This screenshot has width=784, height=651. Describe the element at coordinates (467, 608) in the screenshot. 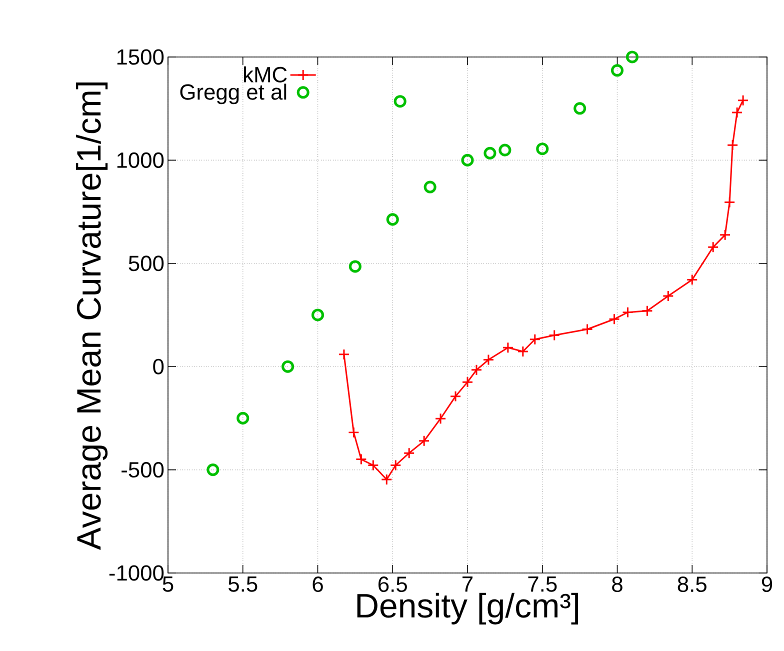

I see `x-axis-title: Density [g/cm³]` at that location.